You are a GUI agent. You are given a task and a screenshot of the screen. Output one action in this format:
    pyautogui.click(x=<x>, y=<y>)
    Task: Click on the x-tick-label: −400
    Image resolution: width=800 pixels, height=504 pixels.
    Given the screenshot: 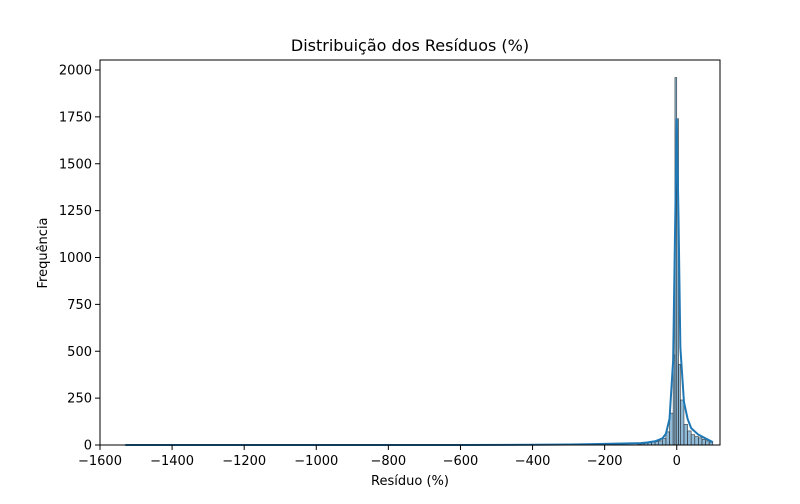 What is the action you would take?
    pyautogui.click(x=533, y=461)
    